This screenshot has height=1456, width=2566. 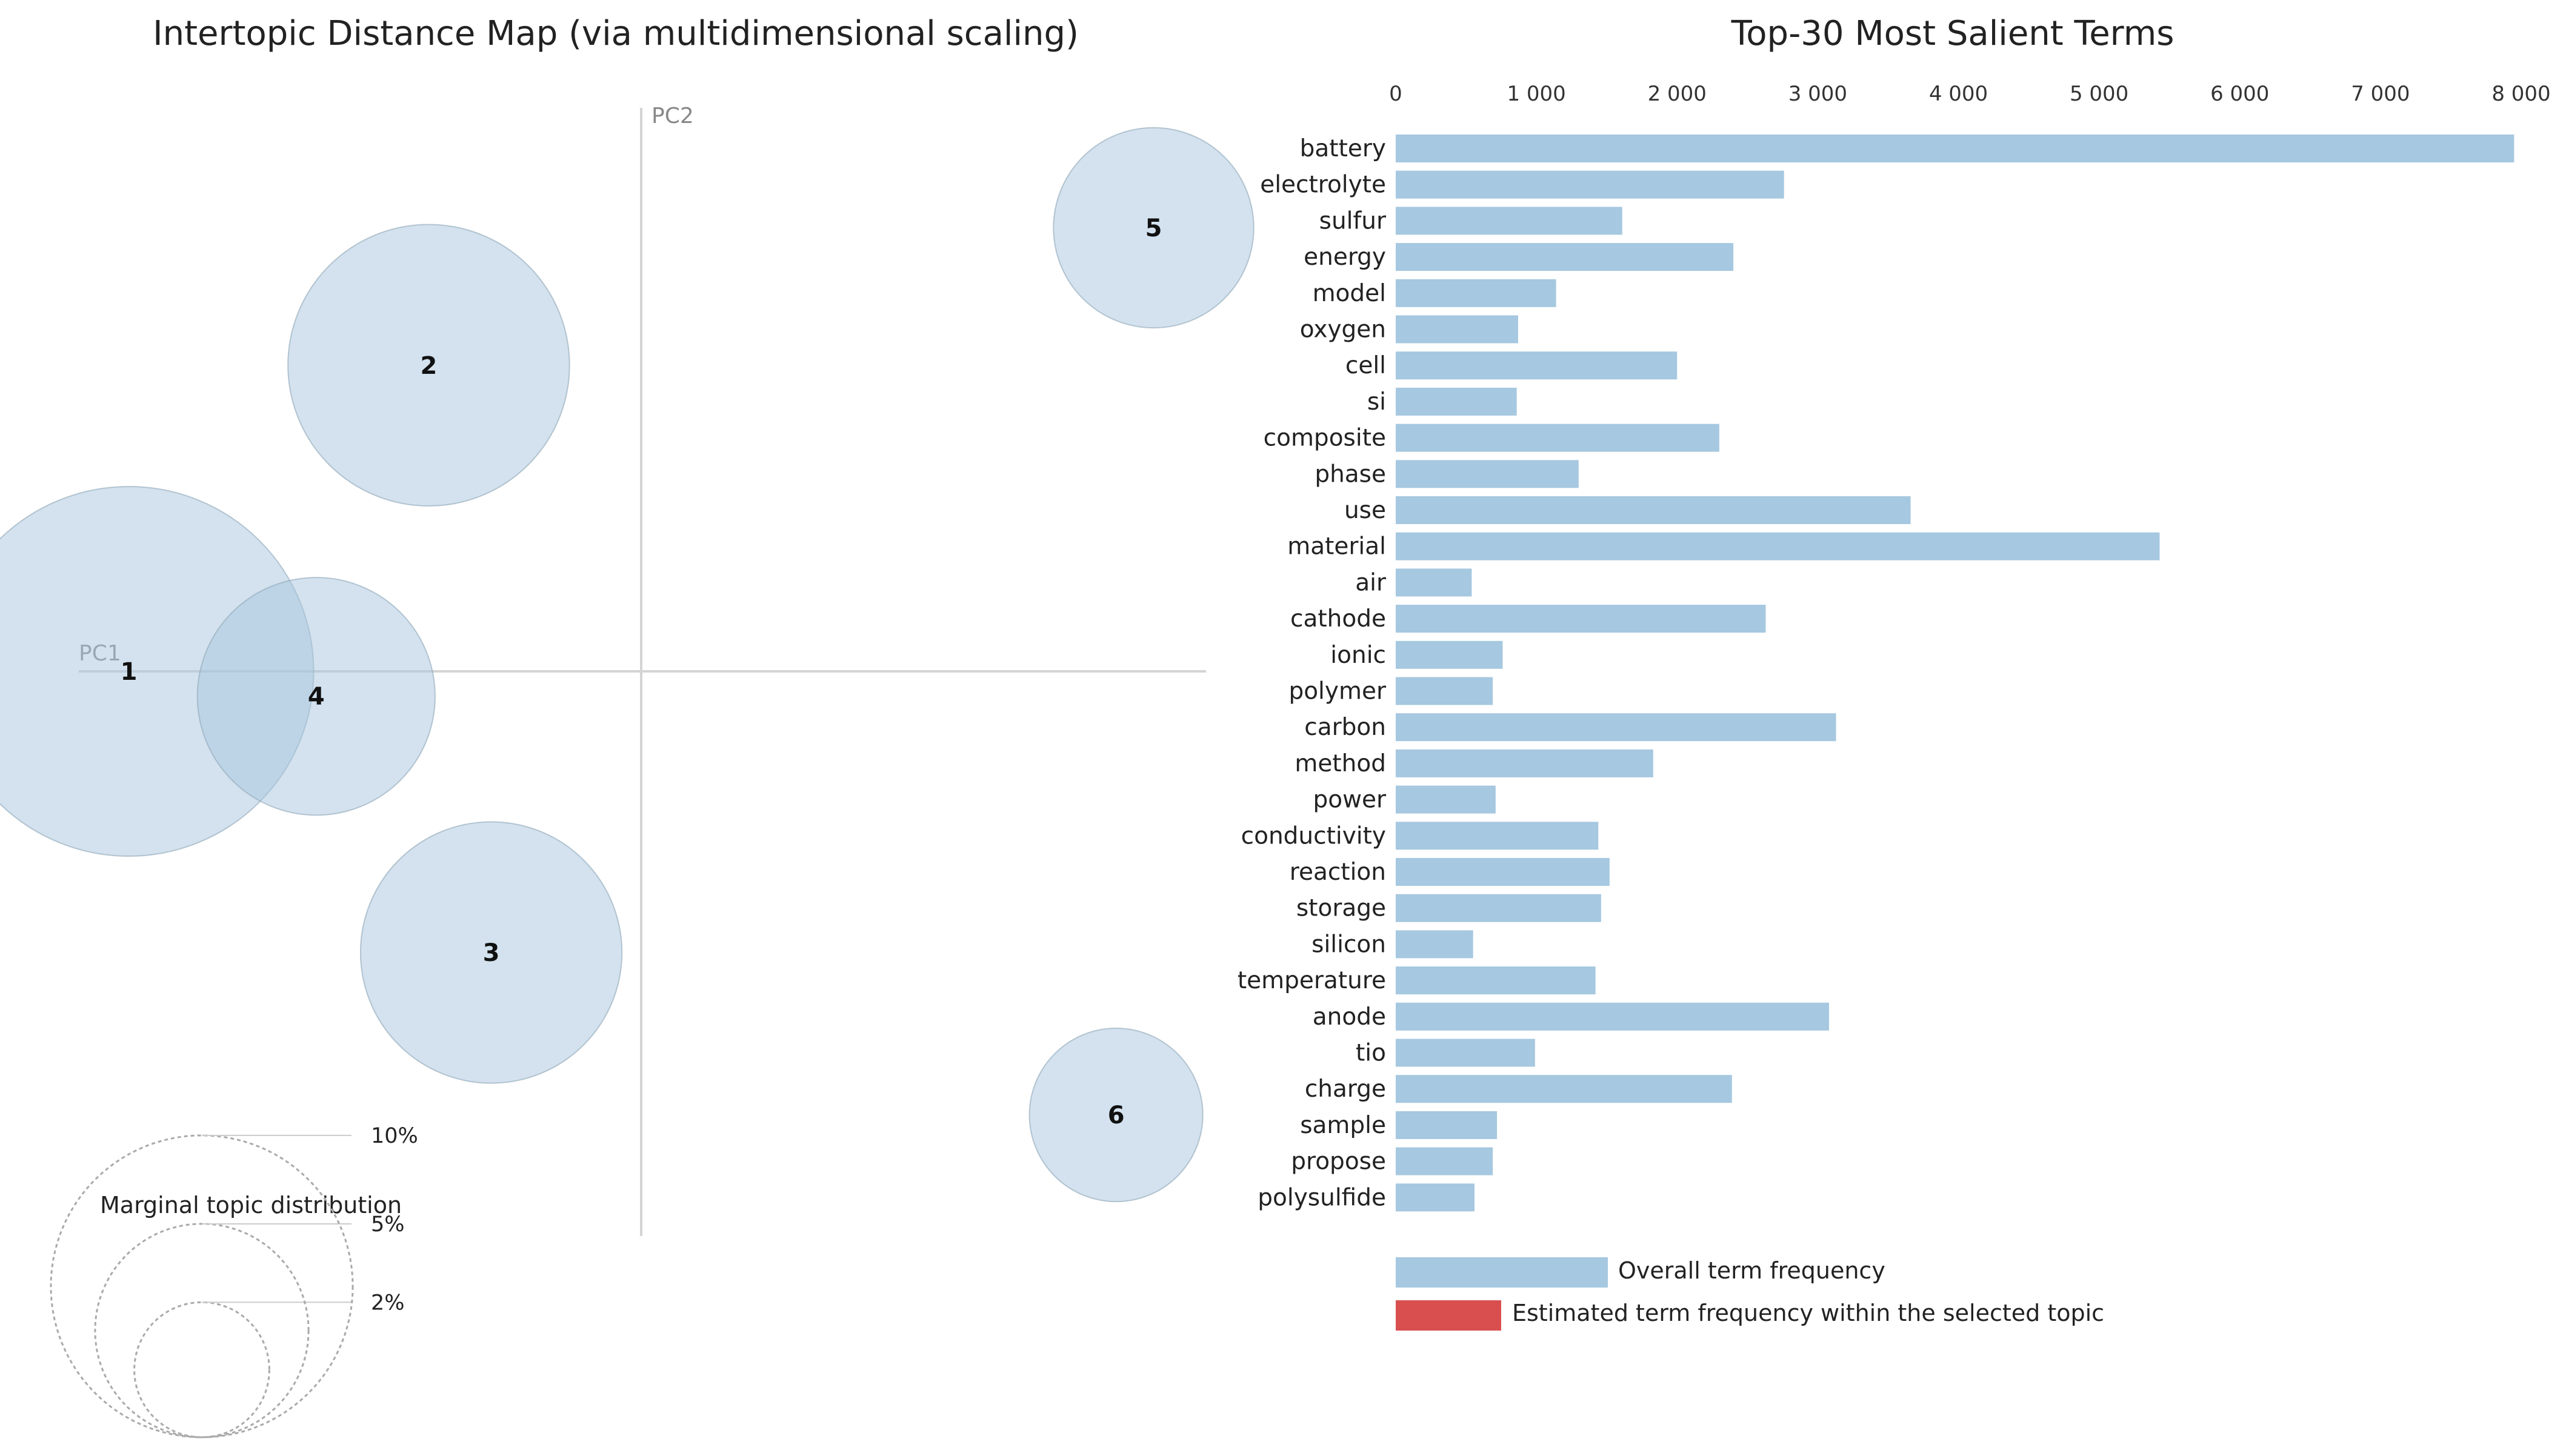 What do you see at coordinates (1590, 184) in the screenshot?
I see `term-bar-electrolyte` at bounding box center [1590, 184].